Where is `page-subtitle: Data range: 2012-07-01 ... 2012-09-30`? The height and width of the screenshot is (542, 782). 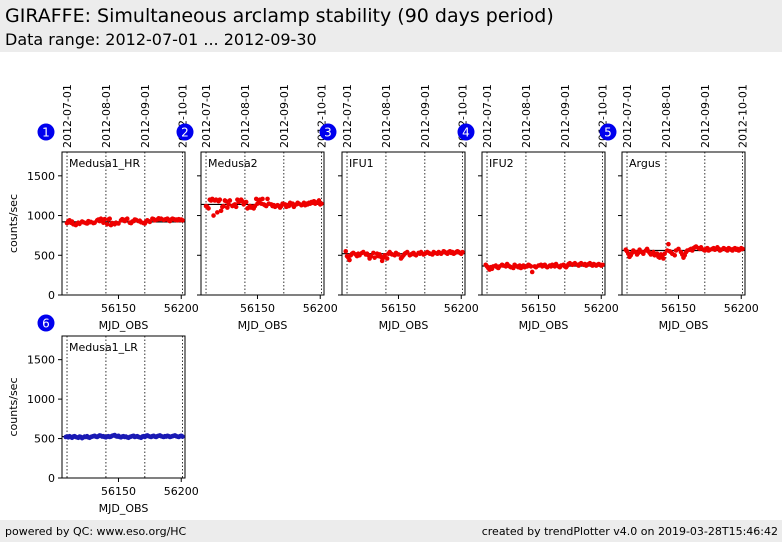
page-subtitle: Data range: 2012-07-01 ... 2012-09-30 is located at coordinates (161, 39).